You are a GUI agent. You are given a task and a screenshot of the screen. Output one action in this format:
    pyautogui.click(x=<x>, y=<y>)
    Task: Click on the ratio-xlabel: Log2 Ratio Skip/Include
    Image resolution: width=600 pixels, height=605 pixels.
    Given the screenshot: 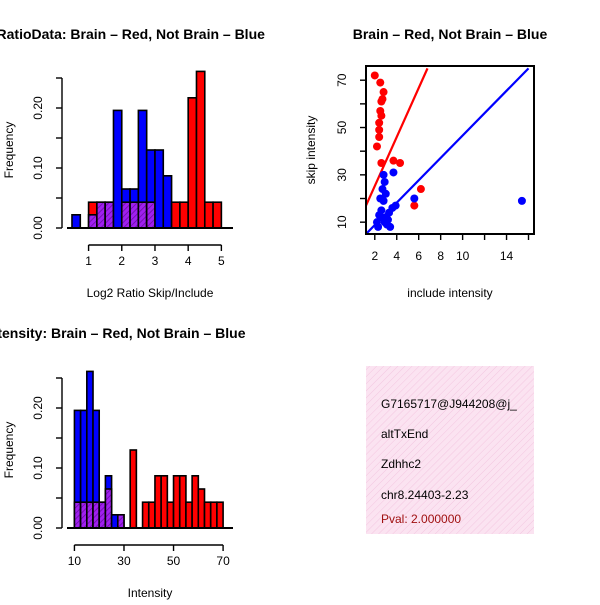 What is the action you would take?
    pyautogui.click(x=150, y=293)
    